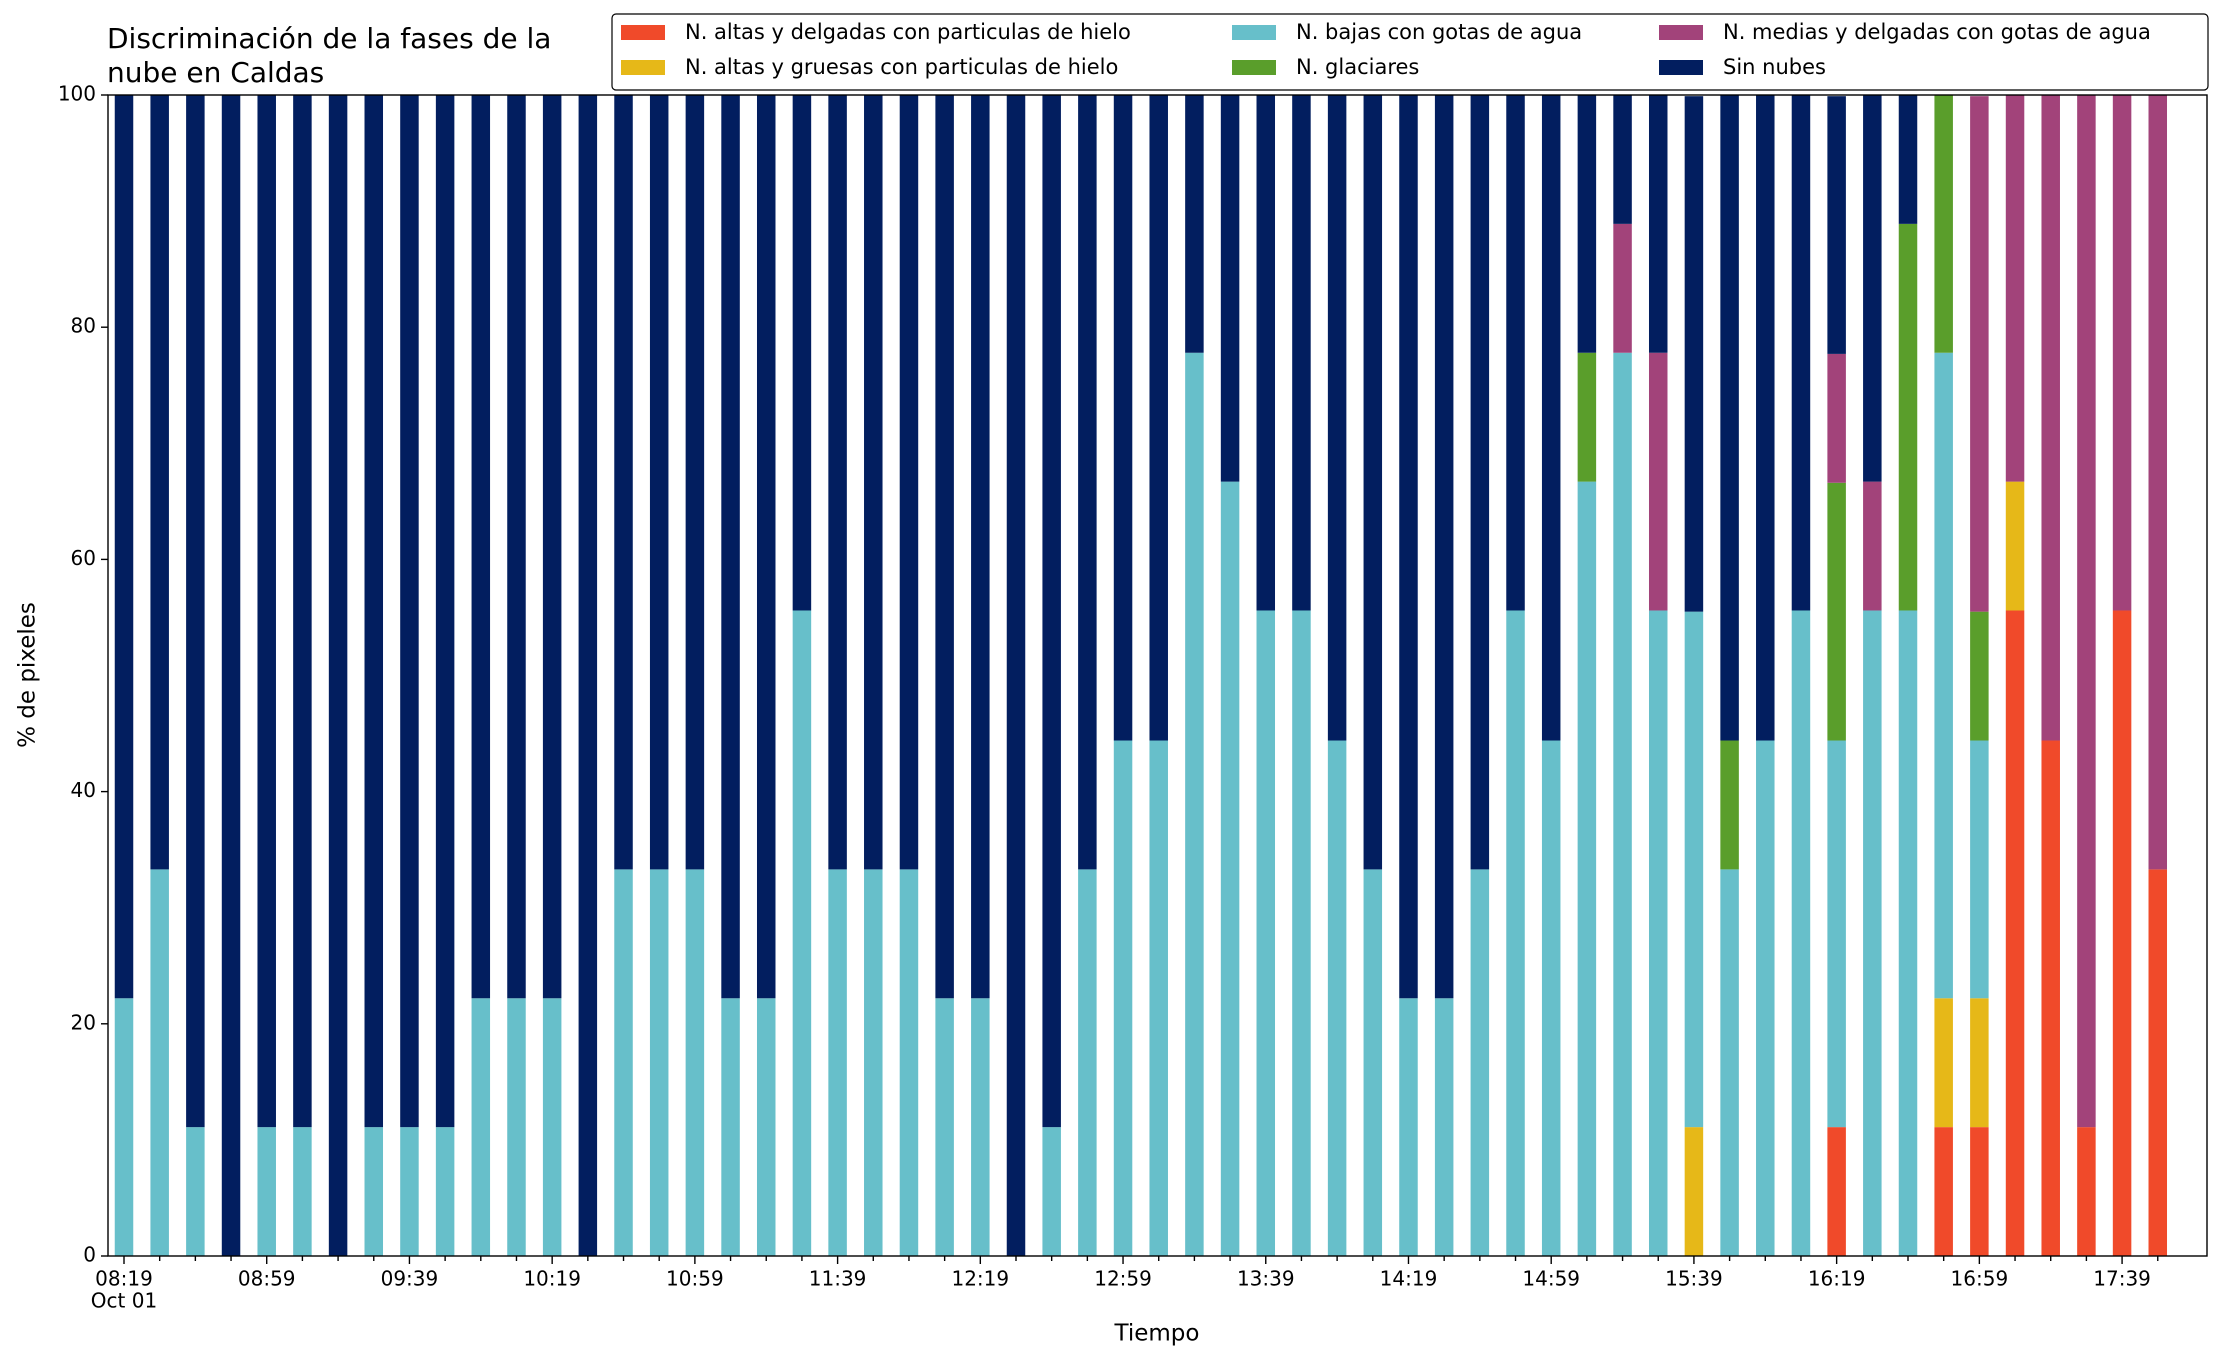 The height and width of the screenshot is (1355, 2216). I want to click on x-tick-label: 16:19, so click(1837, 1279).